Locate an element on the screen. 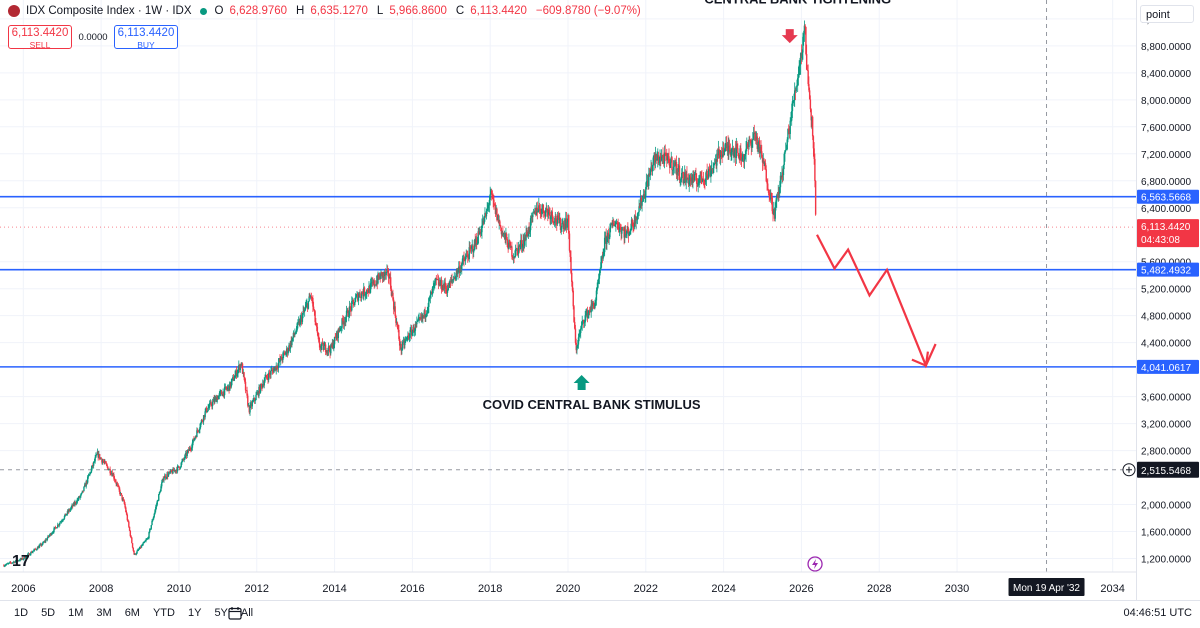 The width and height of the screenshot is (1200, 628). last-price-label-bg is located at coordinates (1168, 233).